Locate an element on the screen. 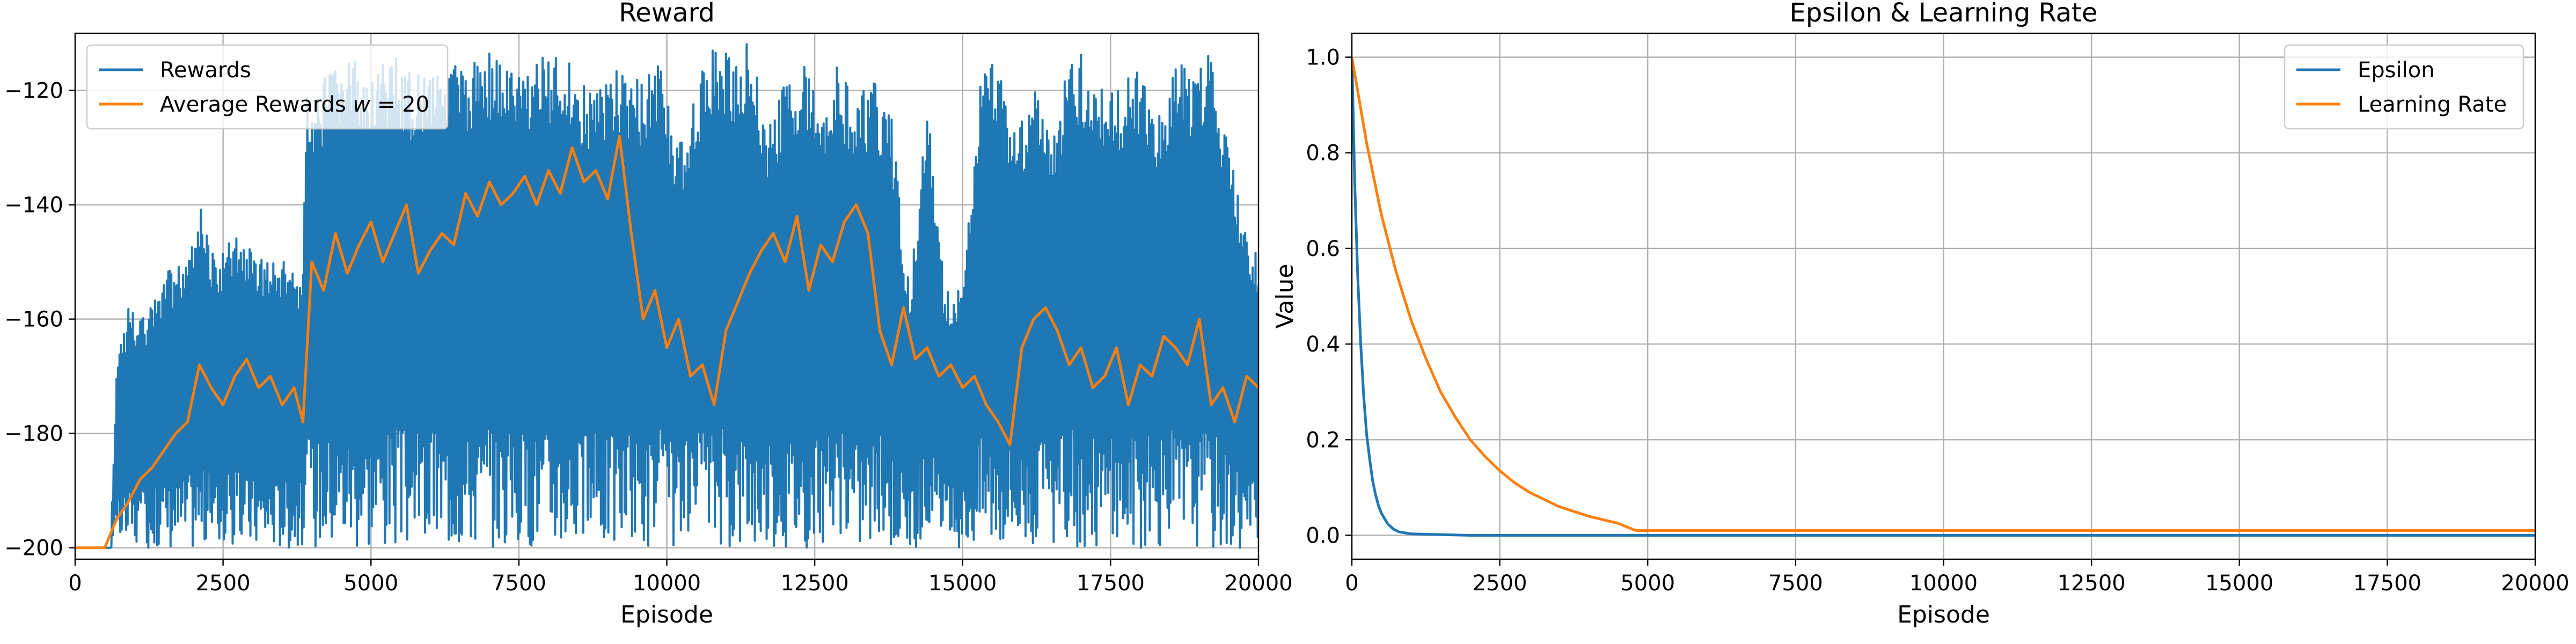 The width and height of the screenshot is (2576, 644). reward-legend-label-1: Average Rewards w = 20 is located at coordinates (294, 104).